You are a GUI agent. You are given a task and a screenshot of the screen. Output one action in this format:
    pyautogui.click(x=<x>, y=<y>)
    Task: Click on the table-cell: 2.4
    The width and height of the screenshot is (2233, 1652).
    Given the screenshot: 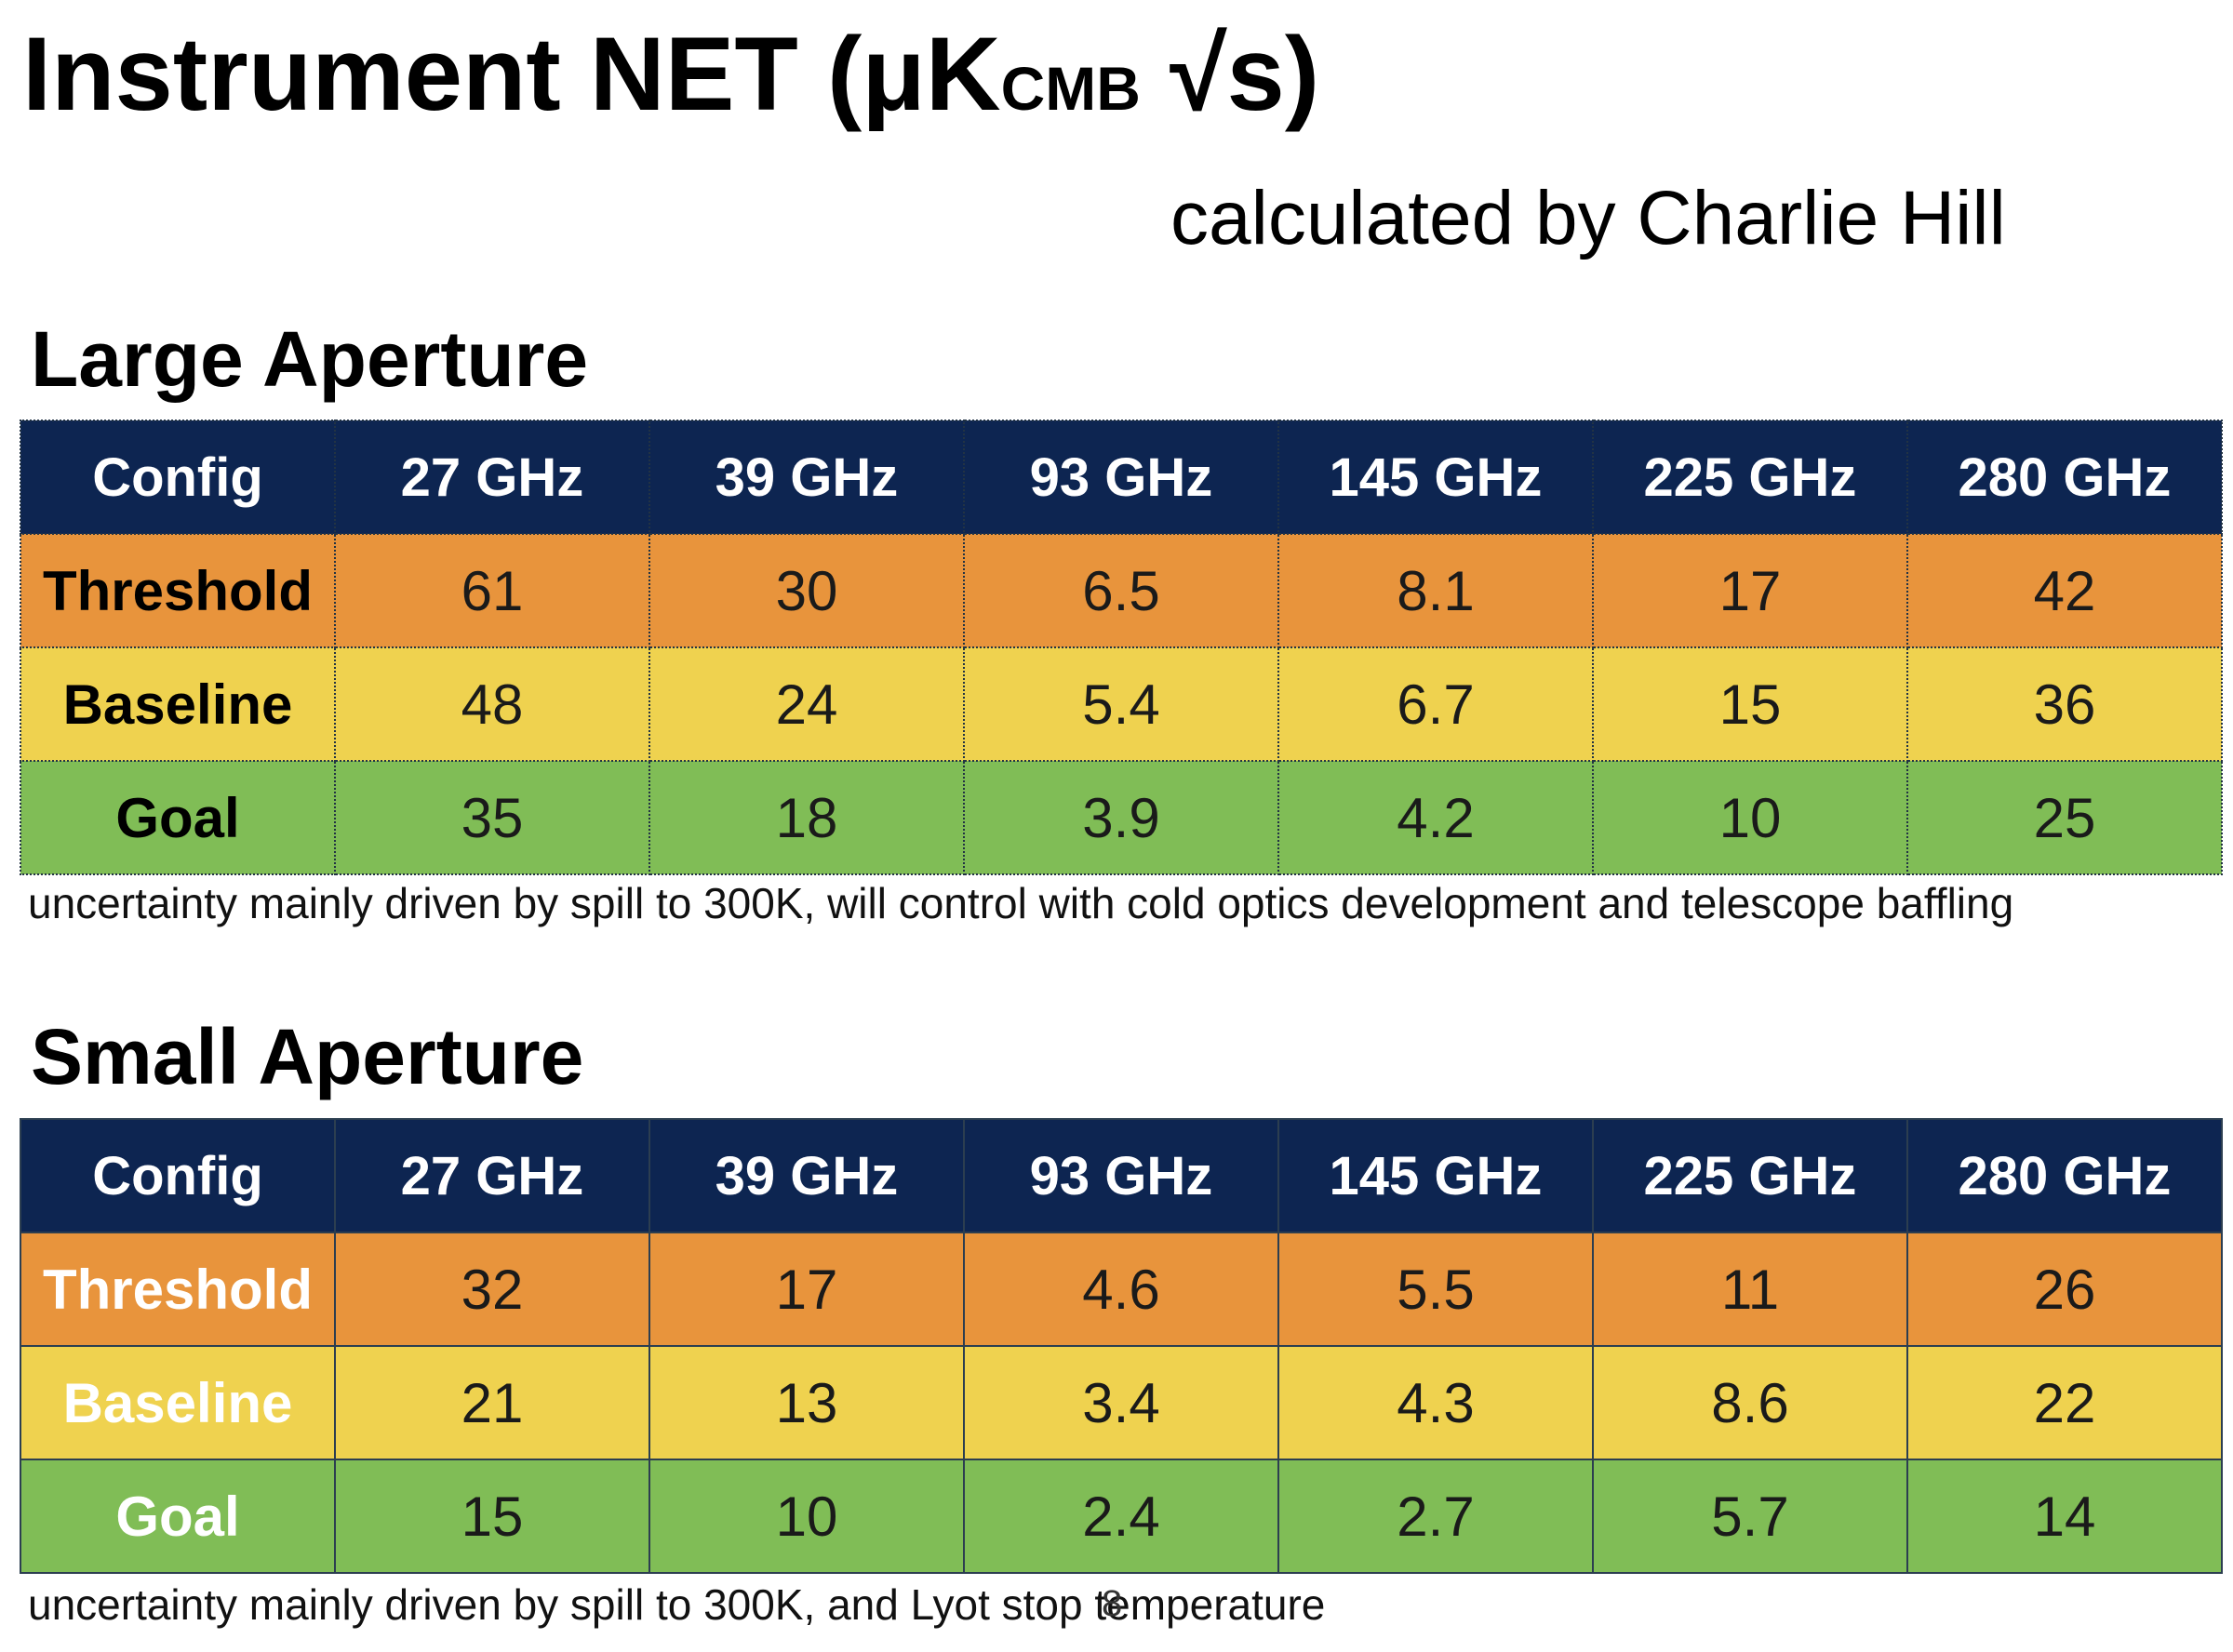 What is the action you would take?
    pyautogui.click(x=1121, y=1516)
    